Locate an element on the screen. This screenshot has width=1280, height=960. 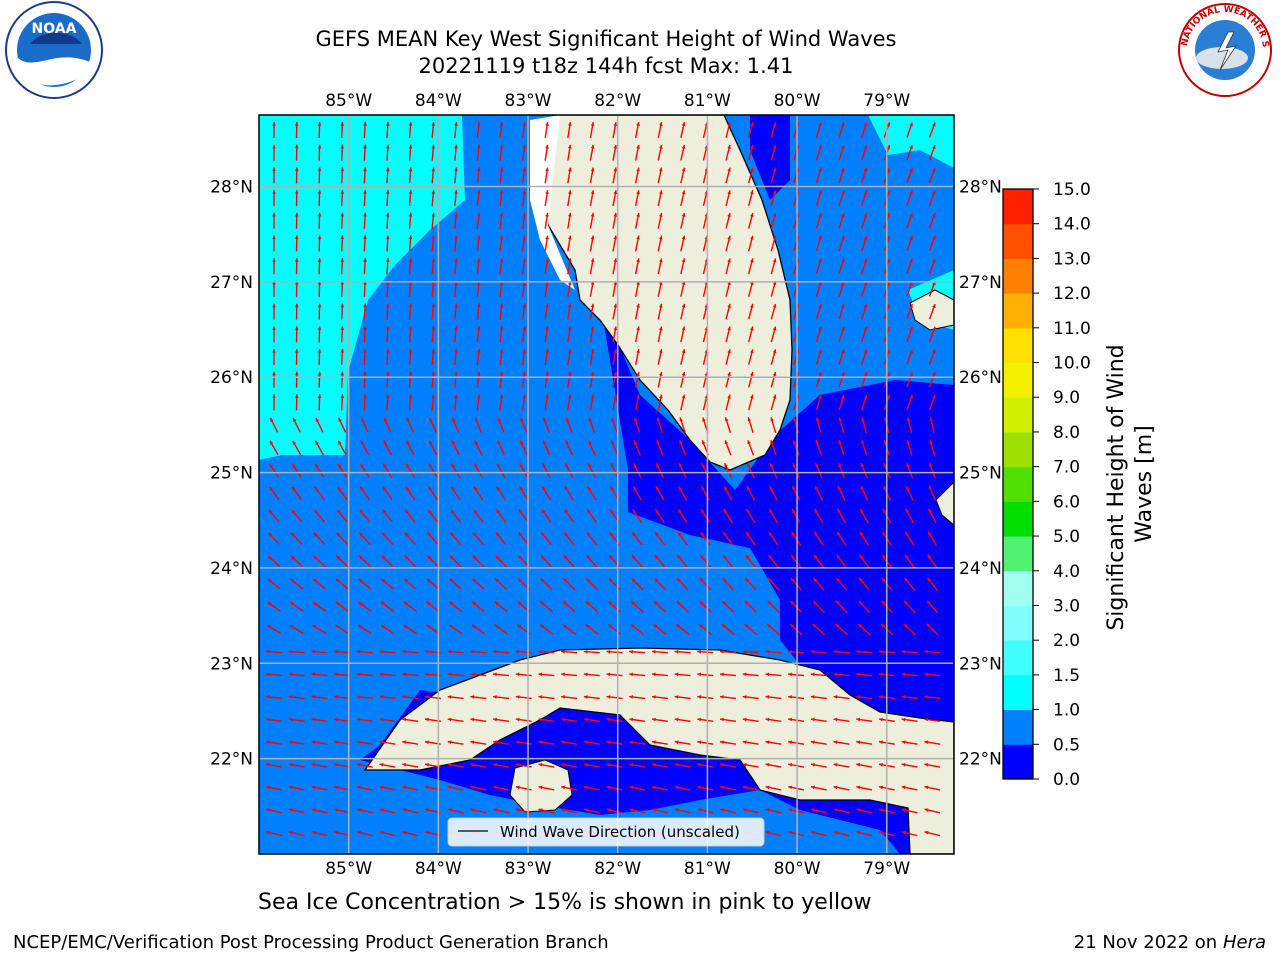
lon-tick-label-bottom: 82°W is located at coordinates (617, 869).